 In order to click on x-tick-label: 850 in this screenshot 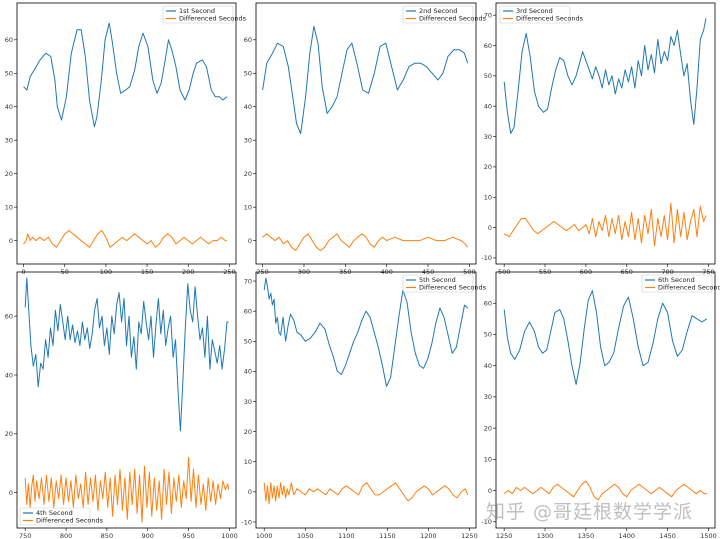, I will do `click(107, 535)`.